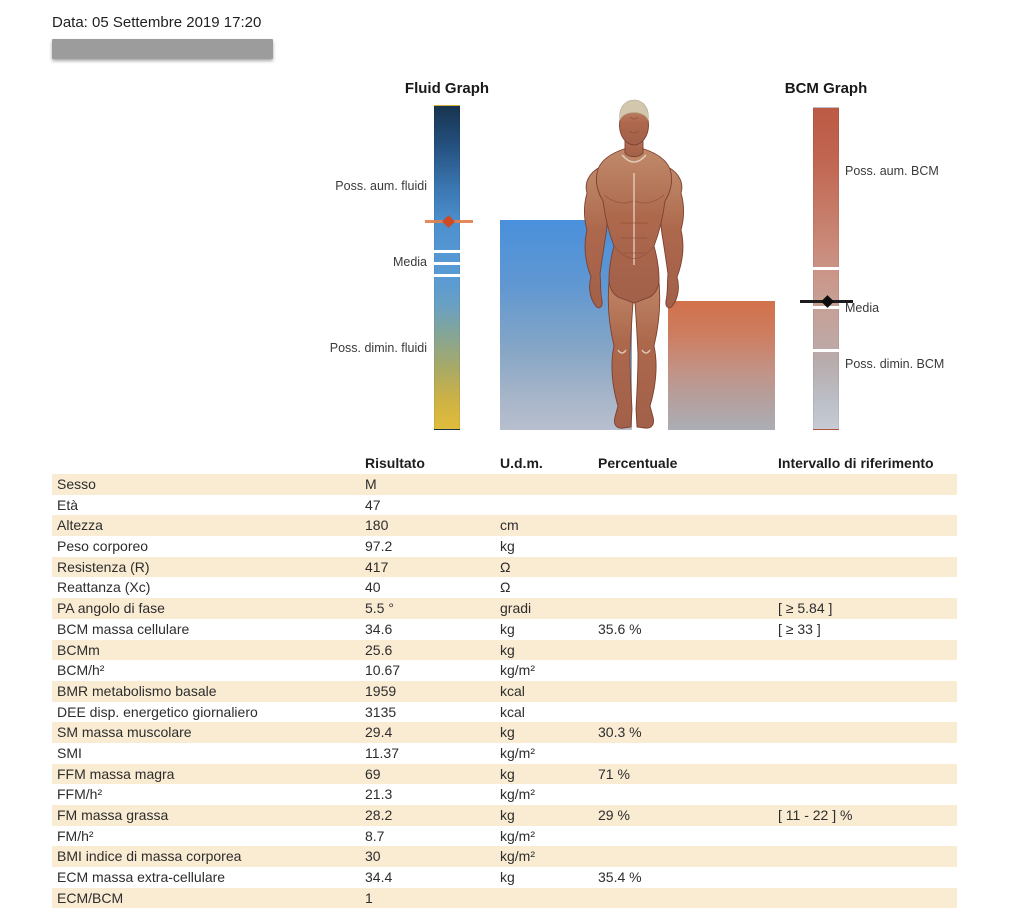 The height and width of the screenshot is (919, 1024). Describe the element at coordinates (620, 628) in the screenshot. I see `row-percentuale: 35.6 %` at that location.